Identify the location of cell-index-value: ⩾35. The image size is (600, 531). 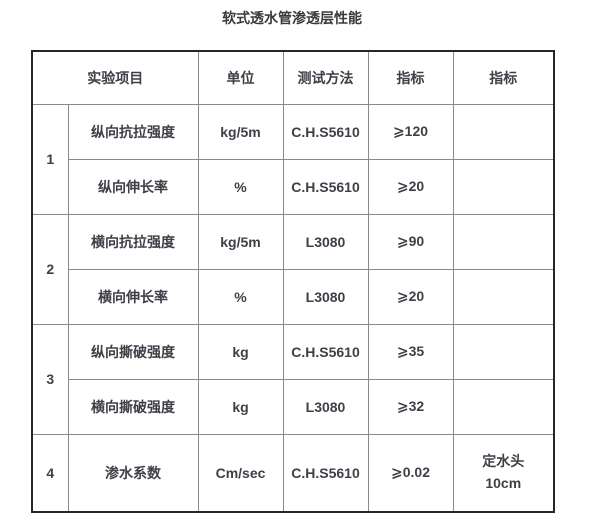
(410, 351).